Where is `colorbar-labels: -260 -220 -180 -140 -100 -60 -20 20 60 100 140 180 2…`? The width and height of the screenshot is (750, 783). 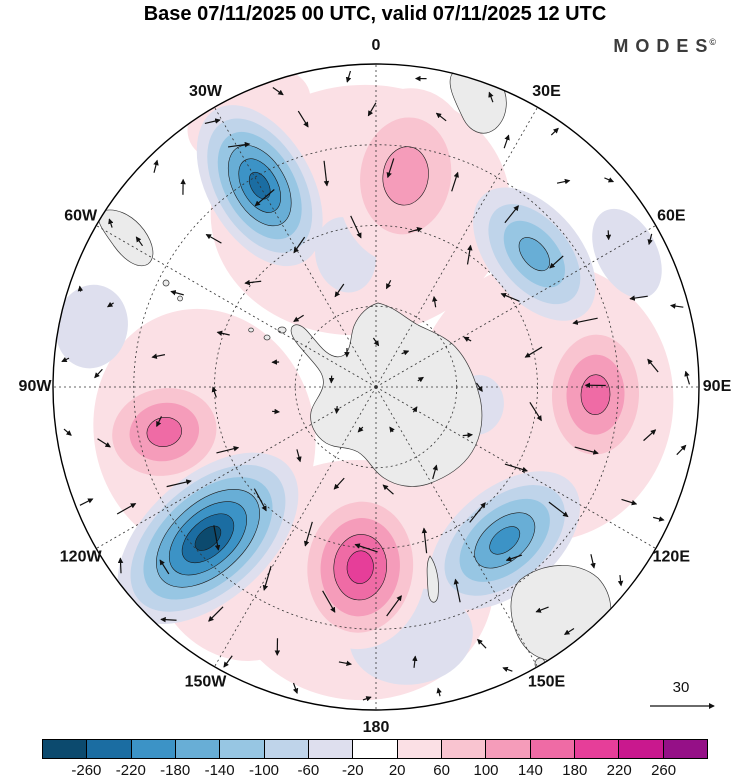 colorbar-labels: -260 -220 -180 -140 -100 -60 -20 20 60 100 140 180 2… is located at coordinates (375, 771).